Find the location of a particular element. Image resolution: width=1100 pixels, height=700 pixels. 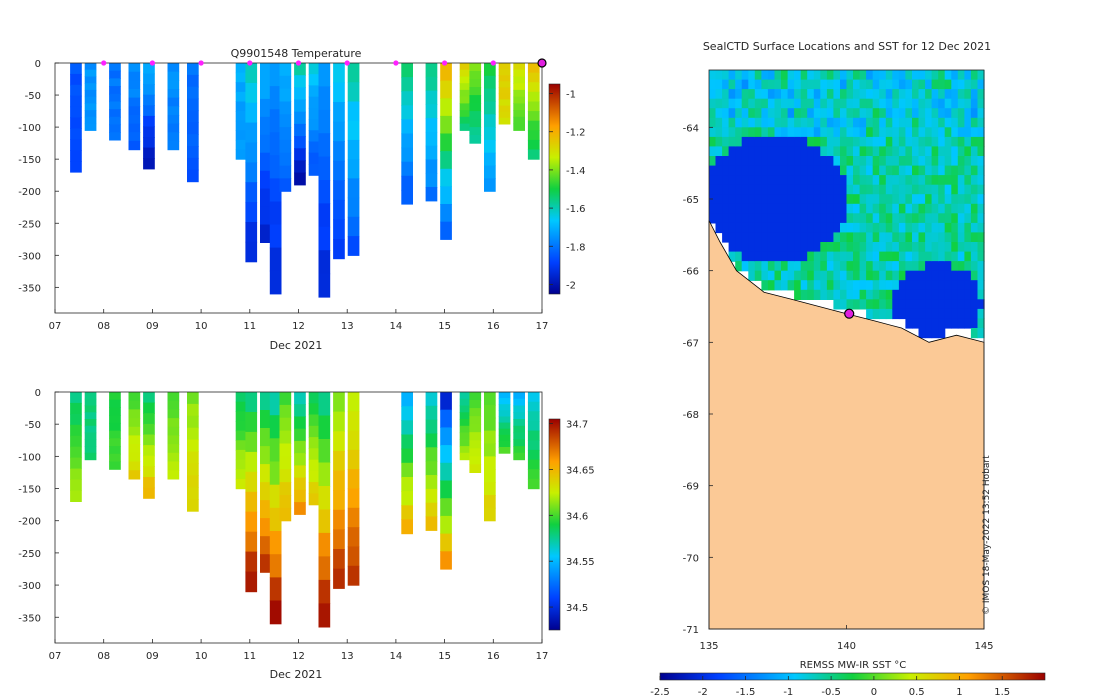

map-colorbar-ticks: -2.5 -2 -1.5 -1 -0.5 0 0.5 1 1.5 is located at coordinates (830, 687).